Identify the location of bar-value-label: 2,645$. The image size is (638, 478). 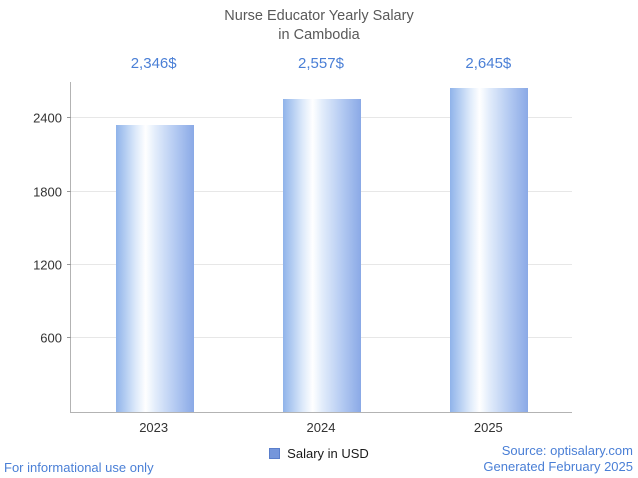
(488, 63).